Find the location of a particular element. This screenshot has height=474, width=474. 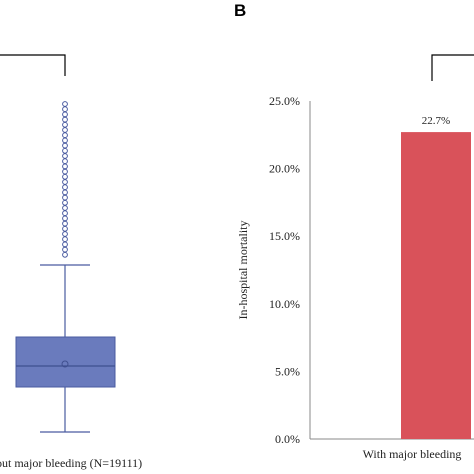

panel-a-category-label: out major bleeding (N=19111) is located at coordinates (71, 463).